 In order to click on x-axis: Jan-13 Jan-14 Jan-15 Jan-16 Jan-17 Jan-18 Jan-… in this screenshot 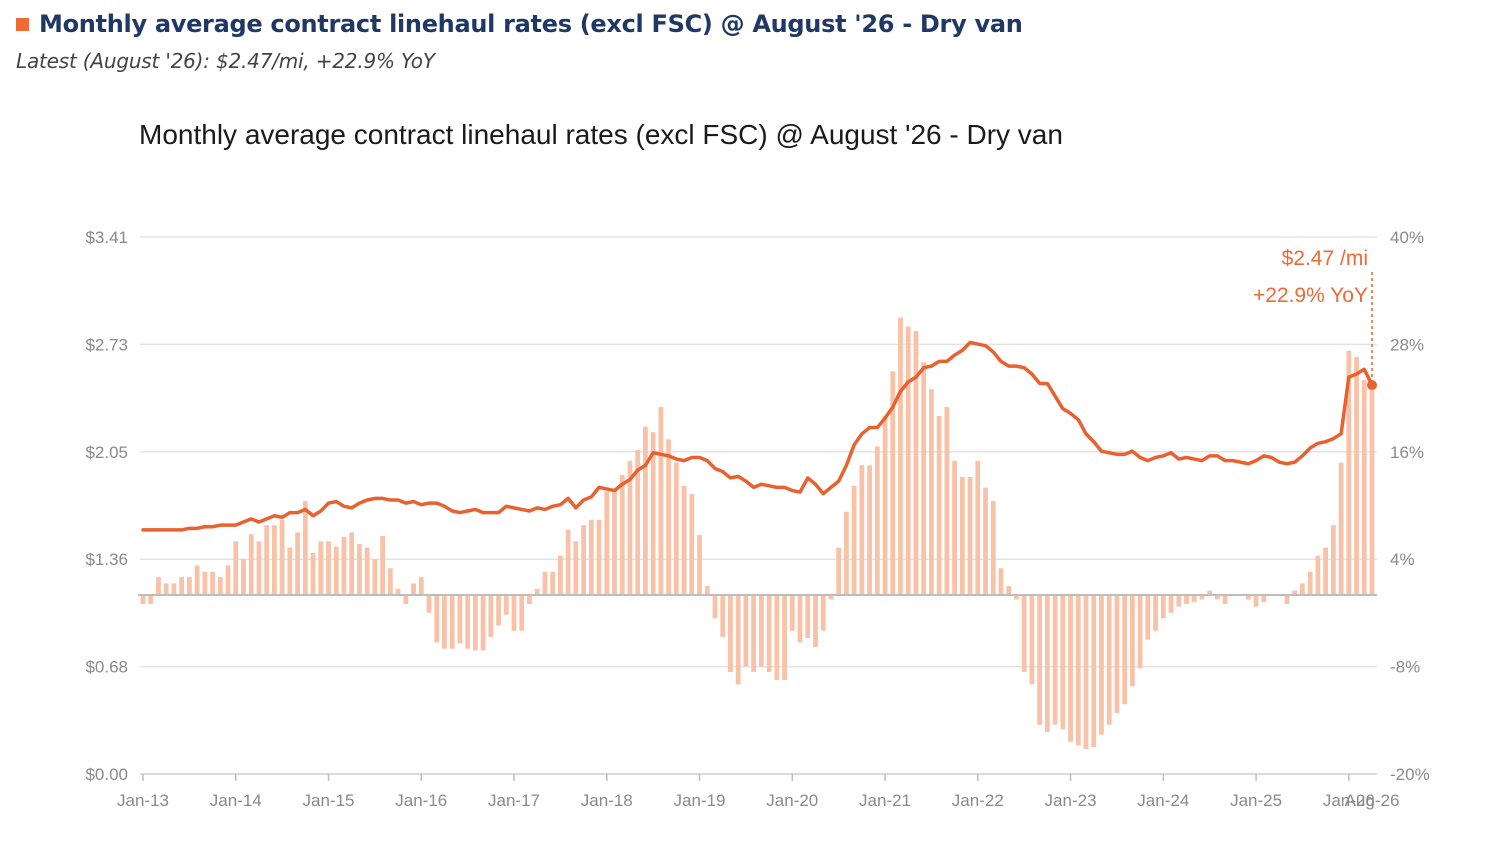, I will do `click(758, 792)`.